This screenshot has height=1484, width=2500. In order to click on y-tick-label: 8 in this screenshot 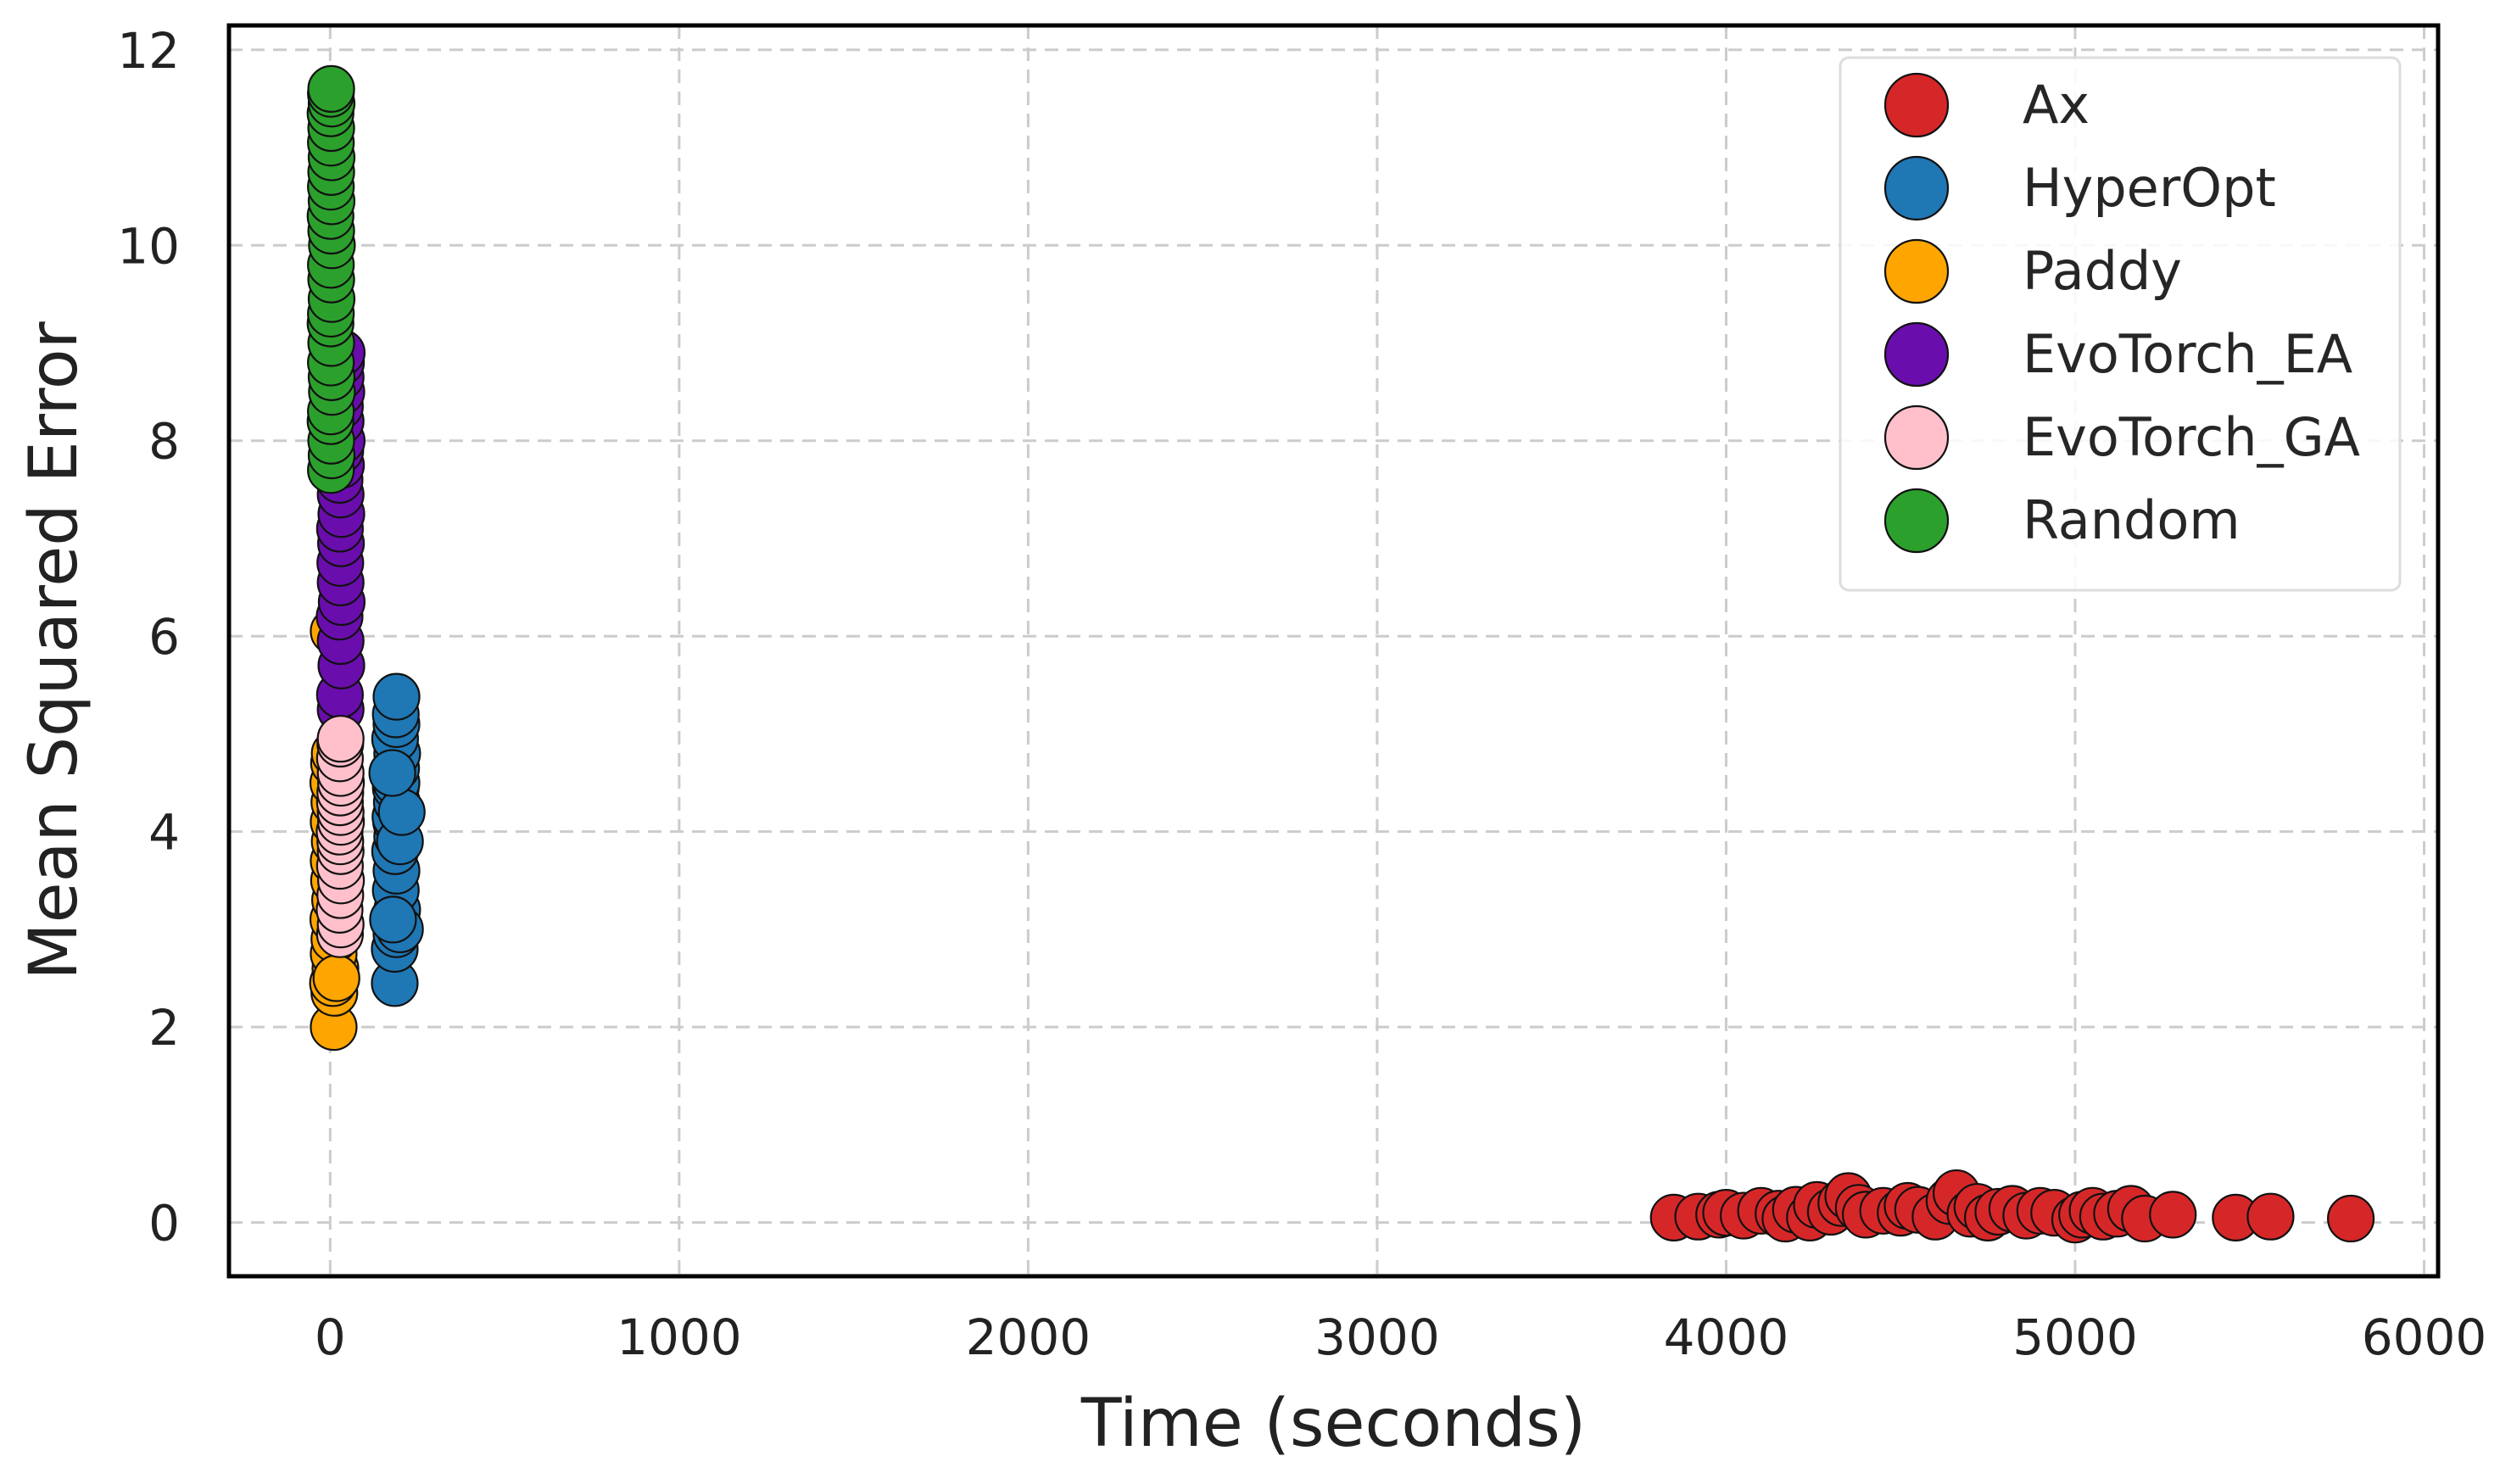, I will do `click(164, 442)`.